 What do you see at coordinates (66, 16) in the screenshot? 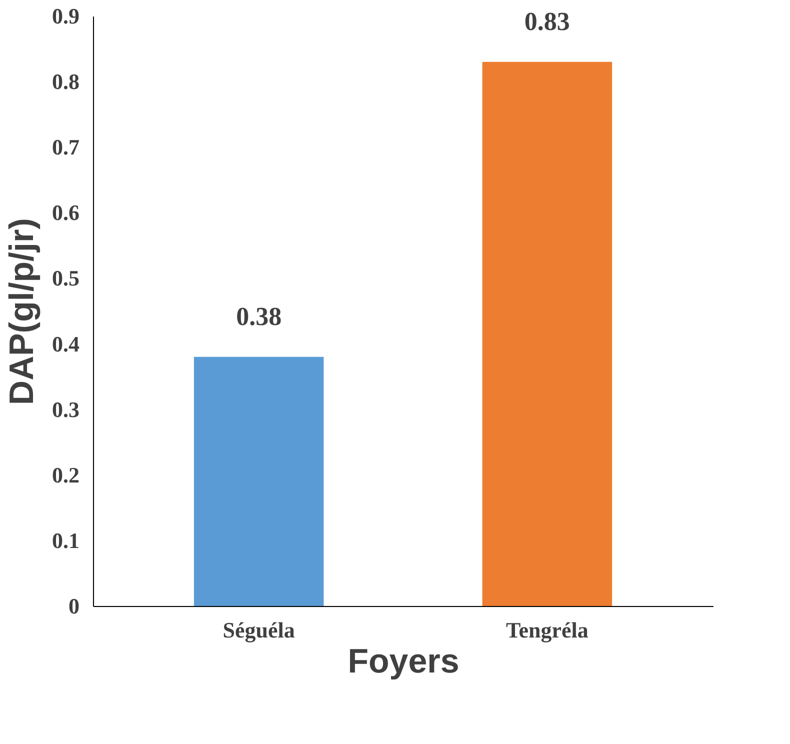
I see `y-tick-label: 0.9` at bounding box center [66, 16].